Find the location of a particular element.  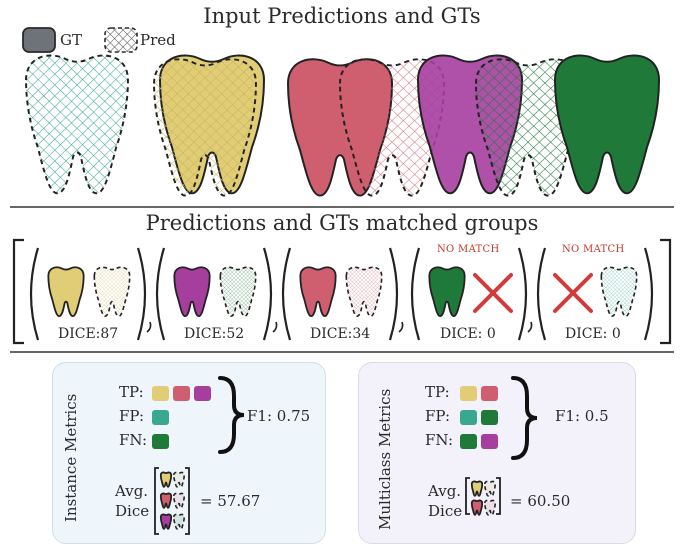

instance-avg-dice-value: = 57.67 is located at coordinates (230, 501).